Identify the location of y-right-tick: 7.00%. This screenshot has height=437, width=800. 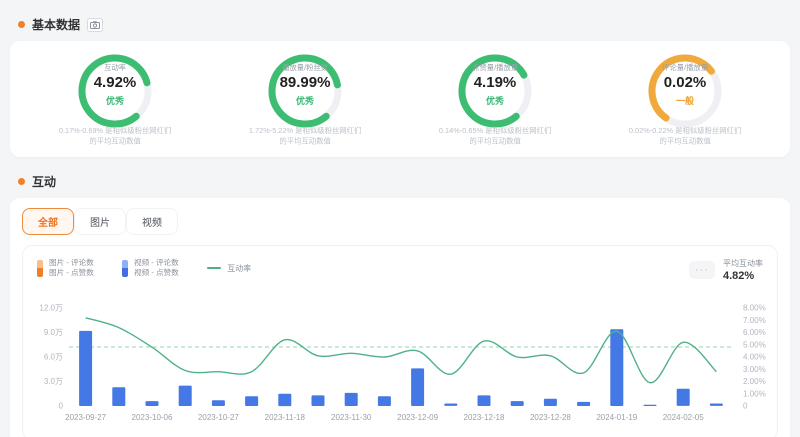
(754, 320).